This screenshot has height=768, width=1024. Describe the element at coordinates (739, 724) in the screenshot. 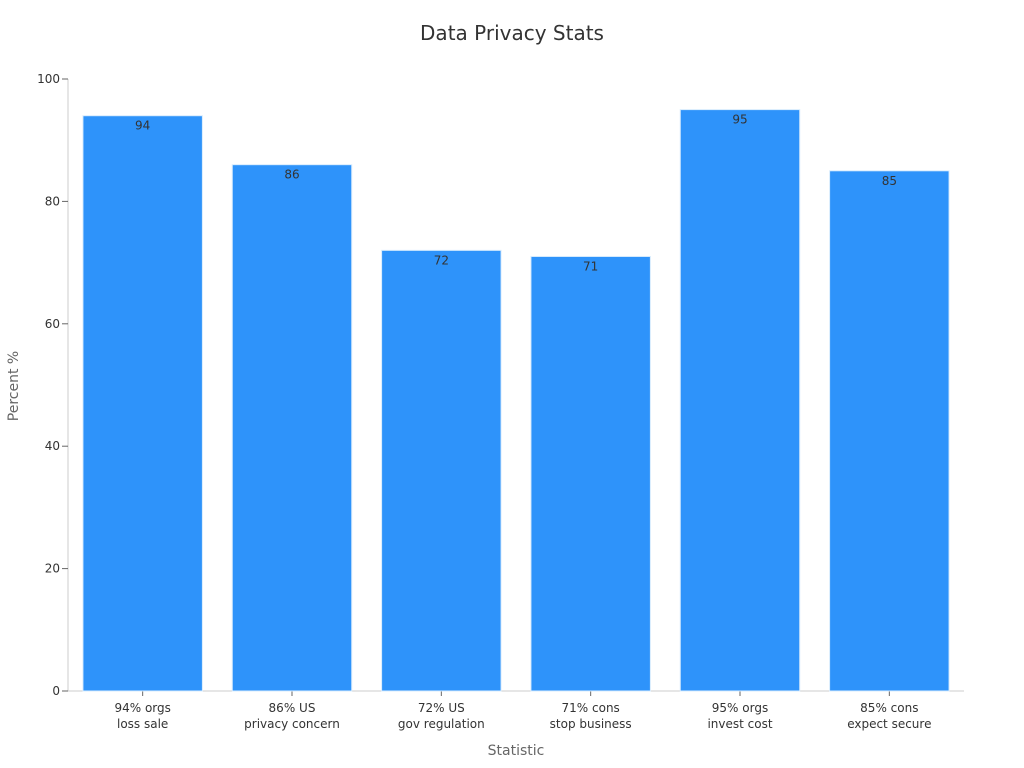

I see `x-category-label-line: invest cost` at that location.